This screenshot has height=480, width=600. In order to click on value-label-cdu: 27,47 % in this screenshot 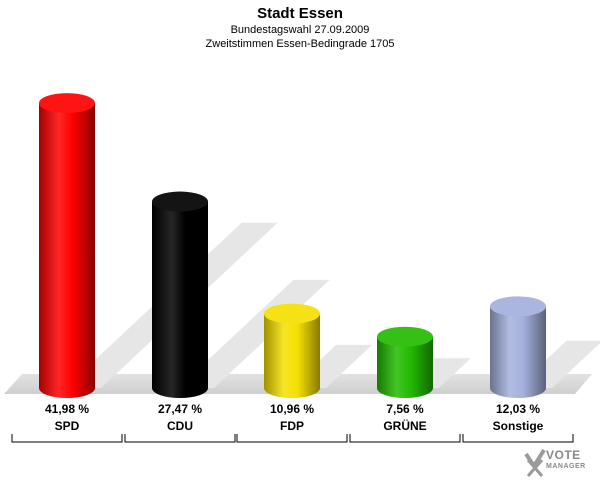, I will do `click(180, 409)`.